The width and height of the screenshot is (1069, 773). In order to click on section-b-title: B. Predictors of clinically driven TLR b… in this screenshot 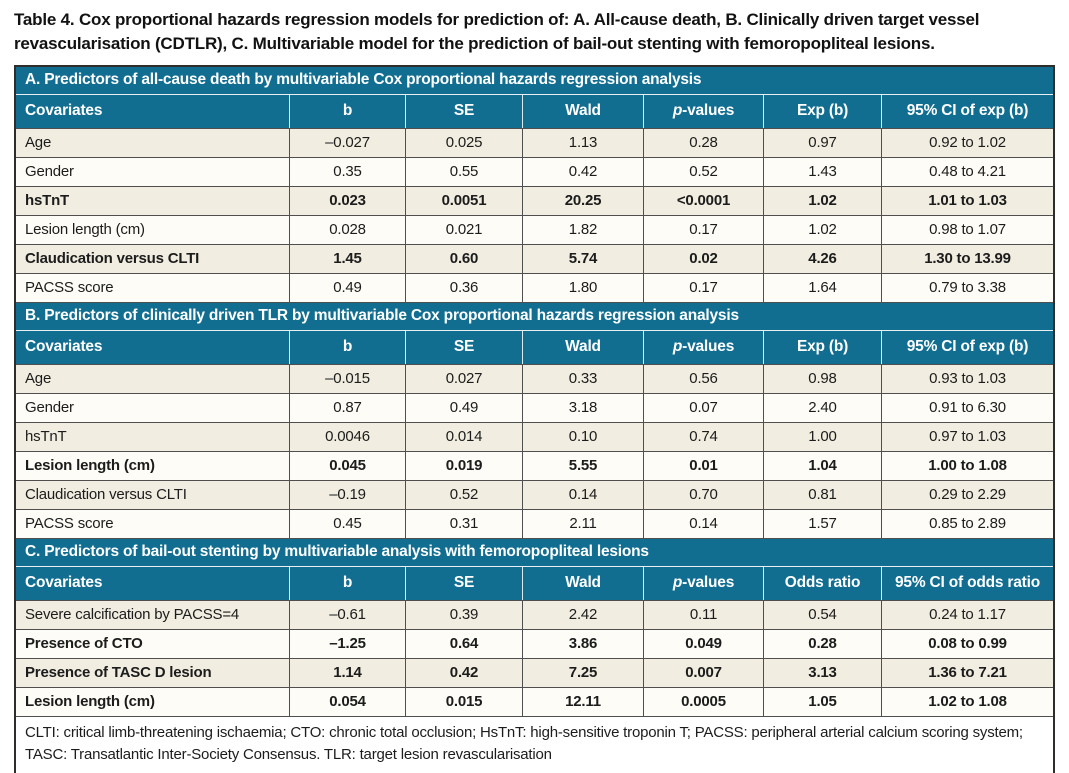, I will do `click(534, 317)`.